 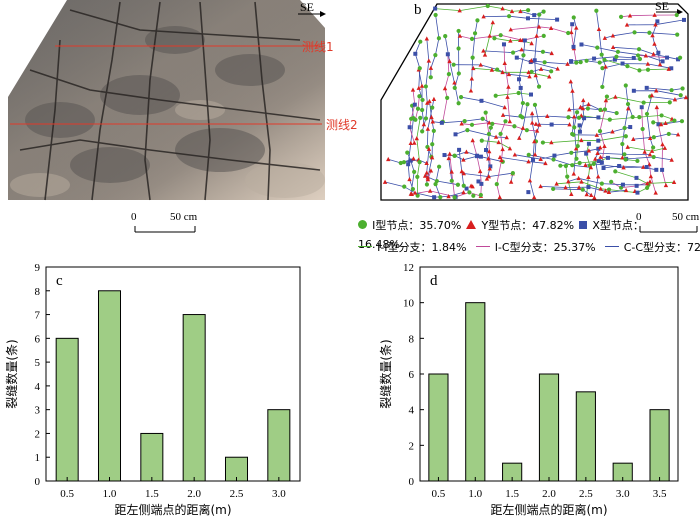 I want to click on legend-x-node: X型节点：16.48%, so click(x=501, y=235).